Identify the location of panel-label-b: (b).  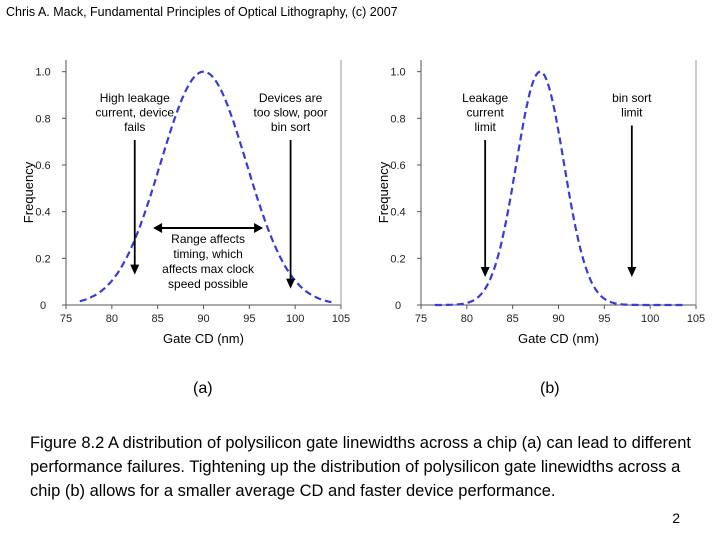
(550, 388).